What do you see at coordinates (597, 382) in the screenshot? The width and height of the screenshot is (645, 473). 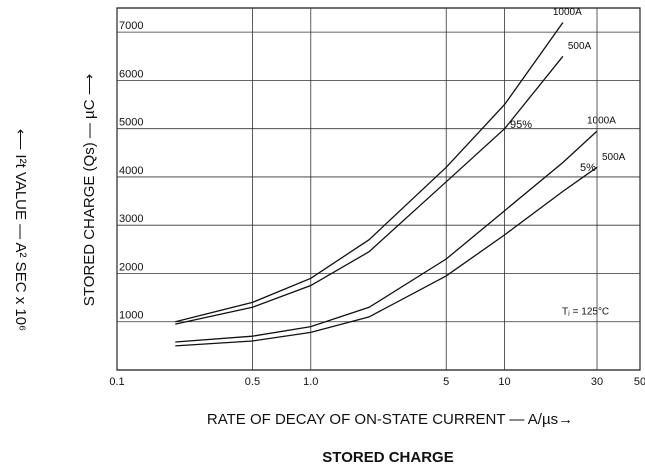 I see `x-tick-label: 30` at bounding box center [597, 382].